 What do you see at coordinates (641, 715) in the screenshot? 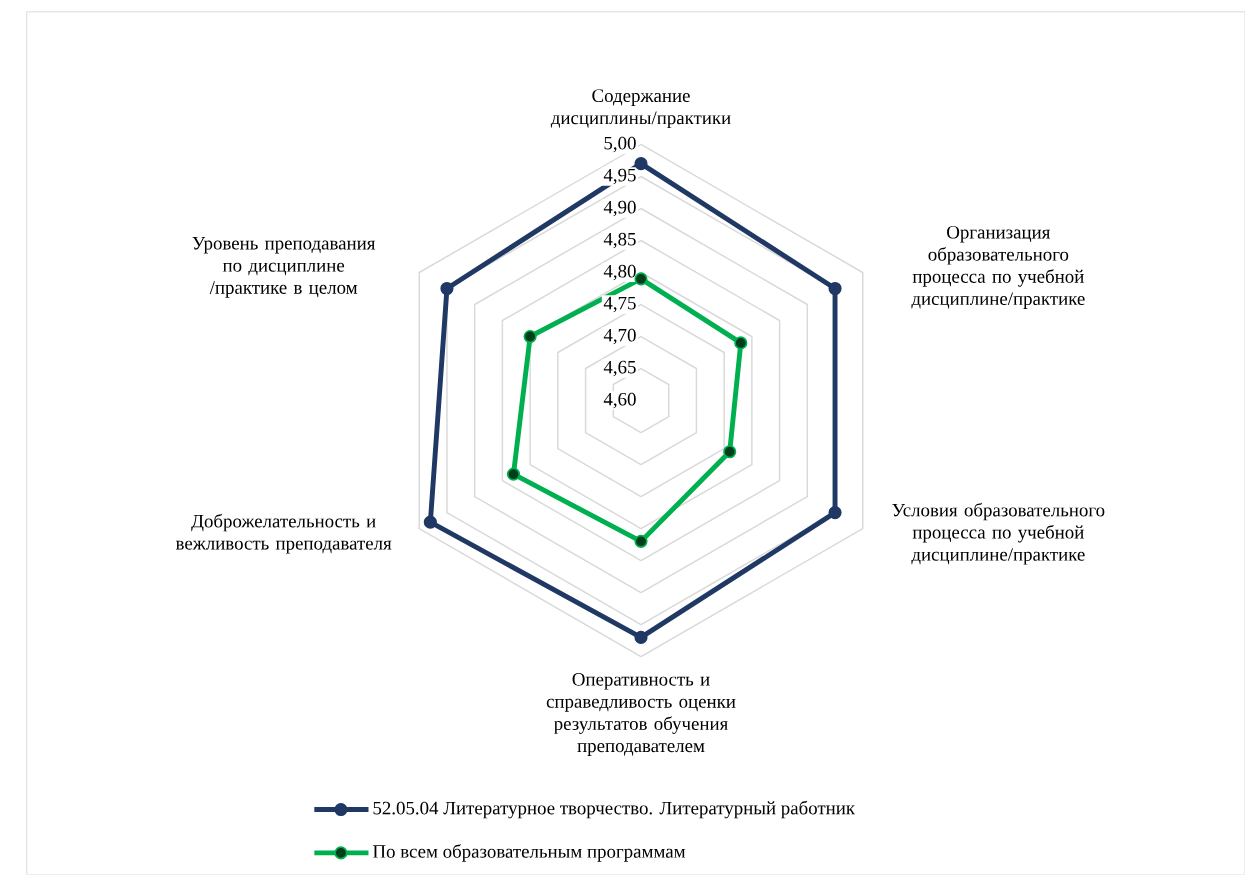
I see `spoke-label: Оперативность и справедливость оценки результатов обучения преподавателем` at bounding box center [641, 715].